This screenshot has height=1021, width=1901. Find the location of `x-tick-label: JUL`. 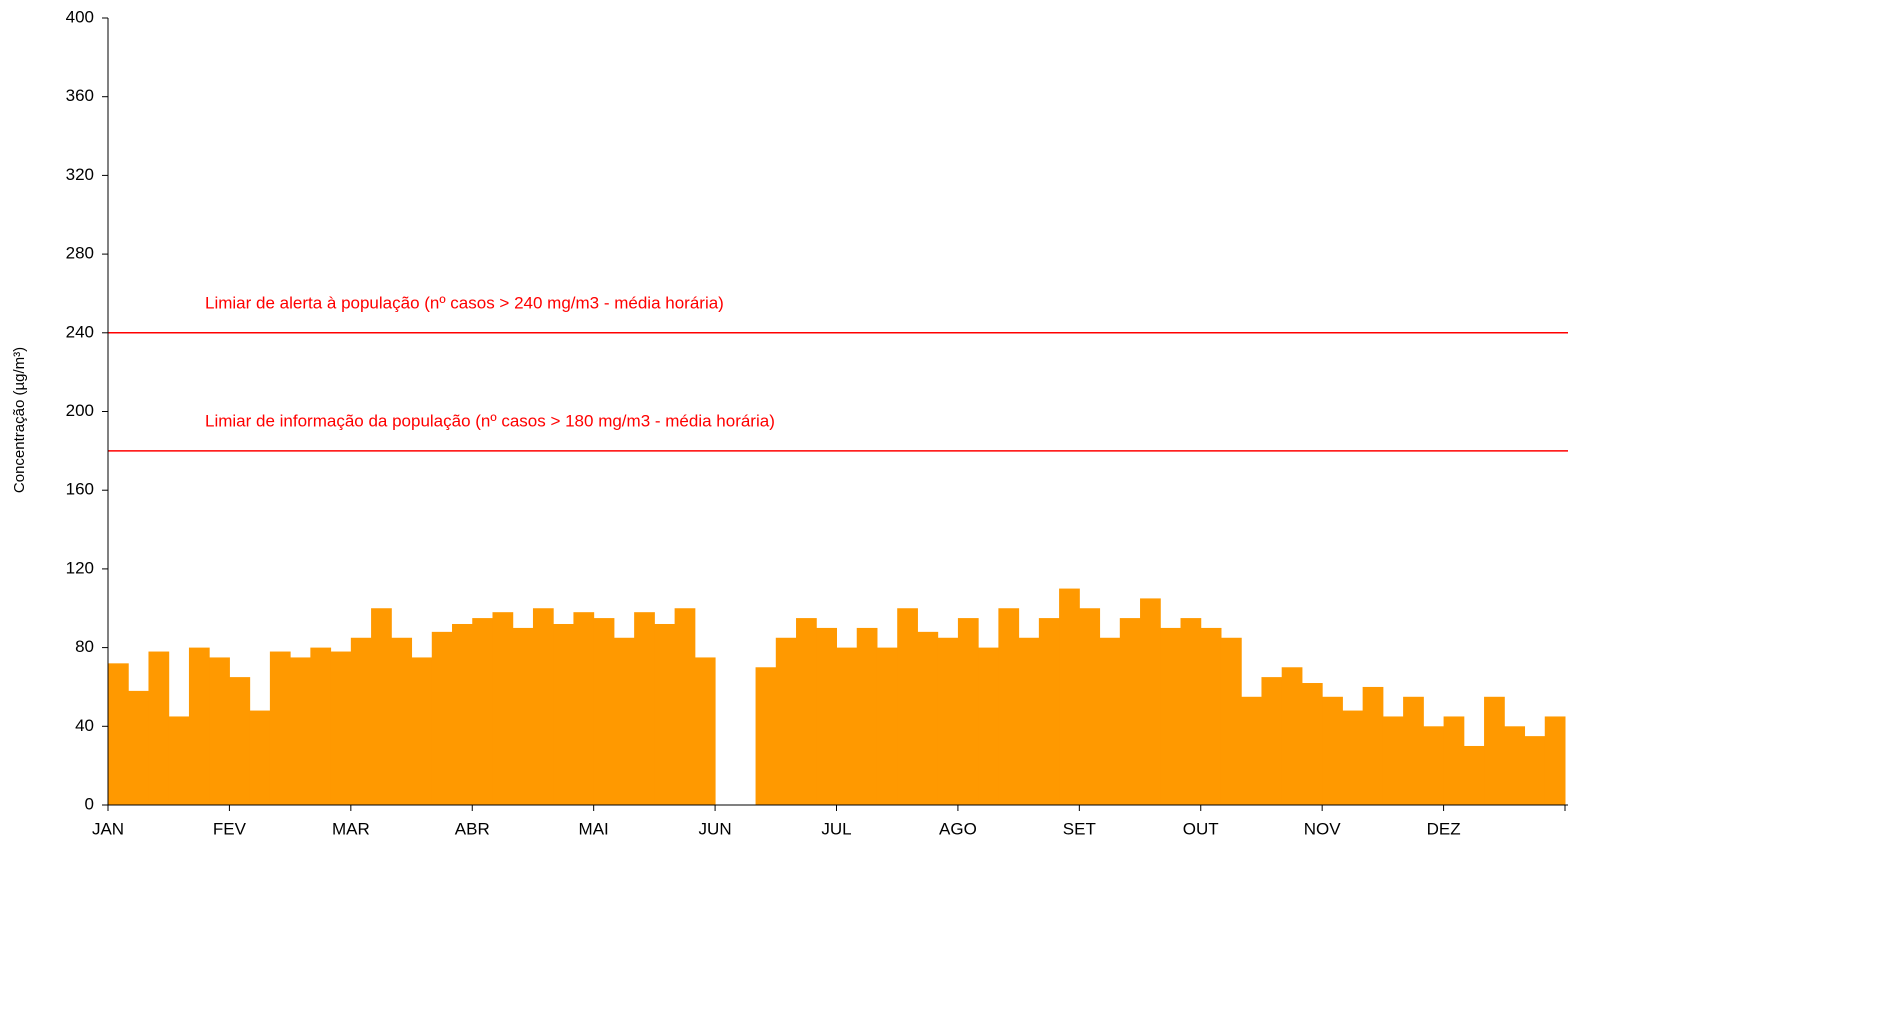

x-tick-label: JUL is located at coordinates (836, 828).